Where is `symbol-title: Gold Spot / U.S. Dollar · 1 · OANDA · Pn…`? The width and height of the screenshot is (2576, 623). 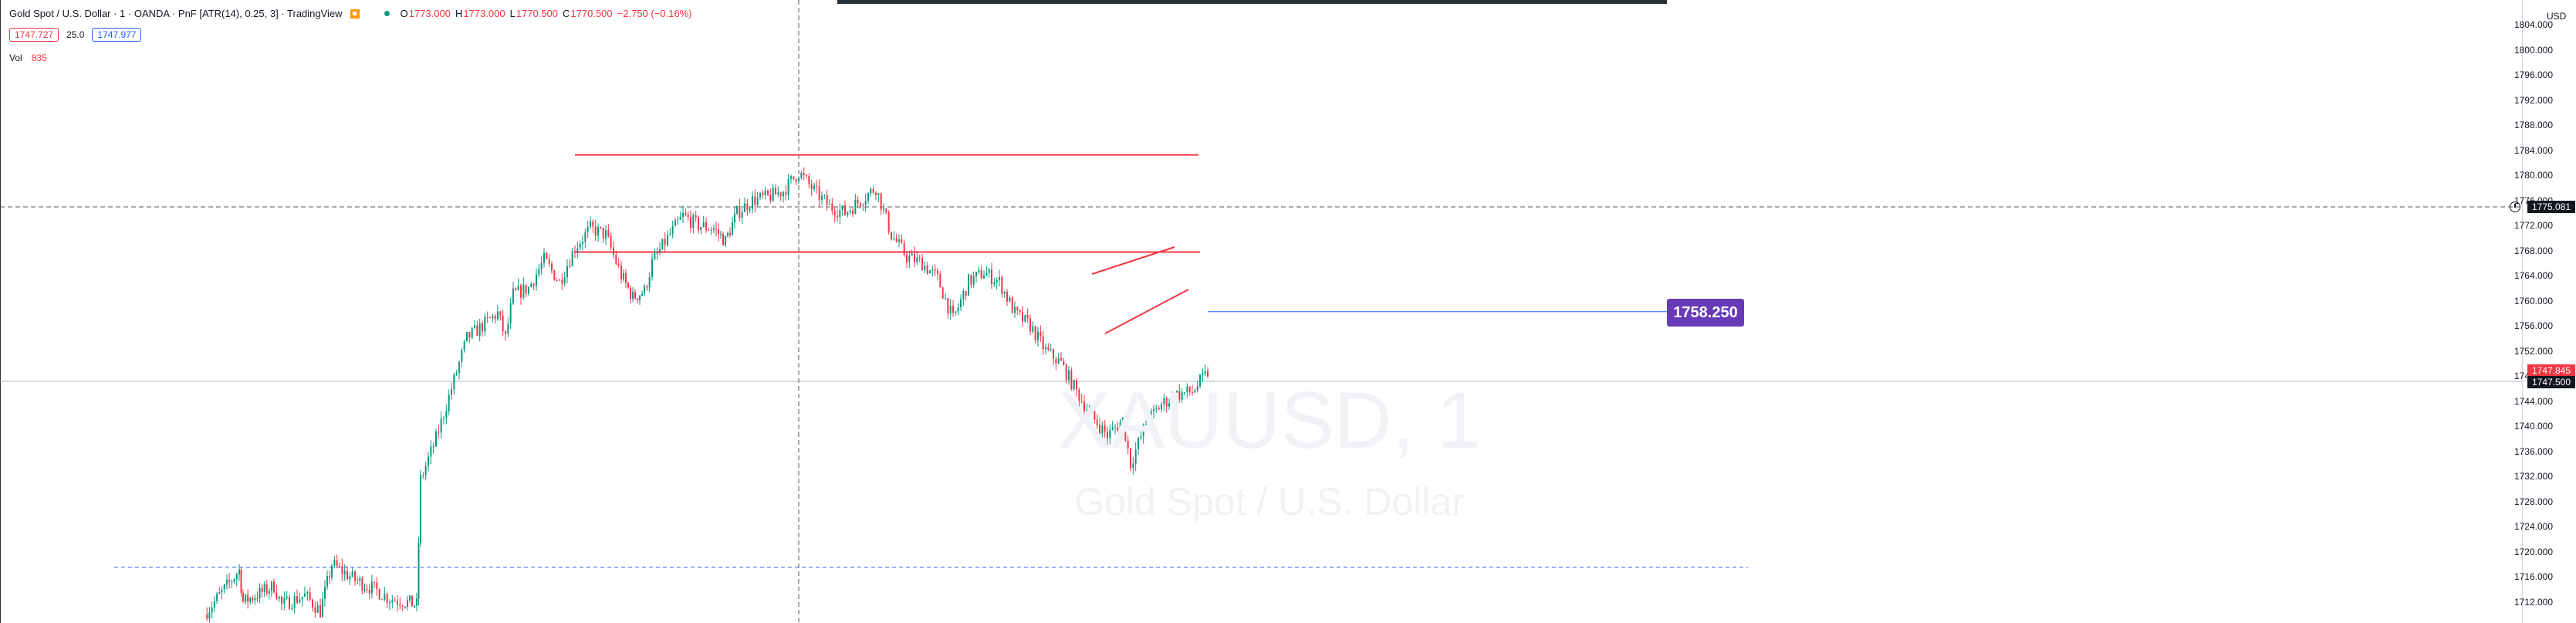
symbol-title: Gold Spot / U.S. Dollar · 1 · OANDA · Pn… is located at coordinates (176, 13).